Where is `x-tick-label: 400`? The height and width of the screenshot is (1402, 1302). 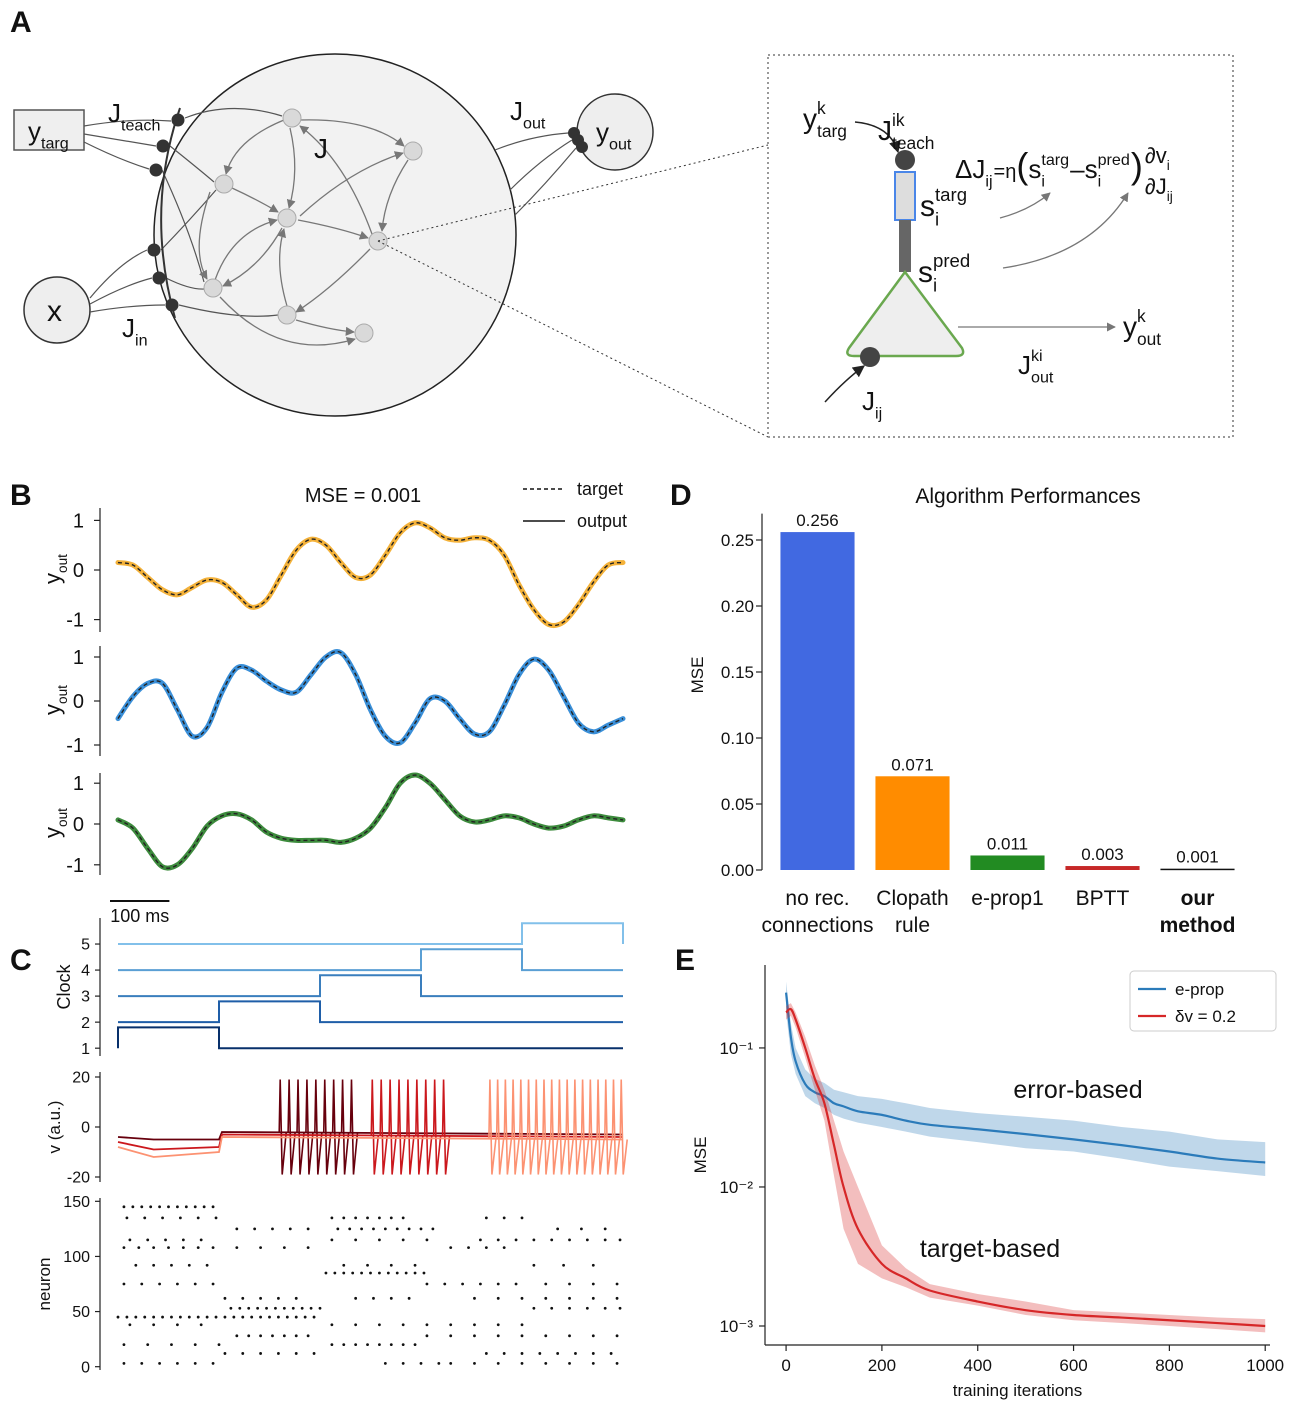 x-tick-label: 400 is located at coordinates (978, 1365).